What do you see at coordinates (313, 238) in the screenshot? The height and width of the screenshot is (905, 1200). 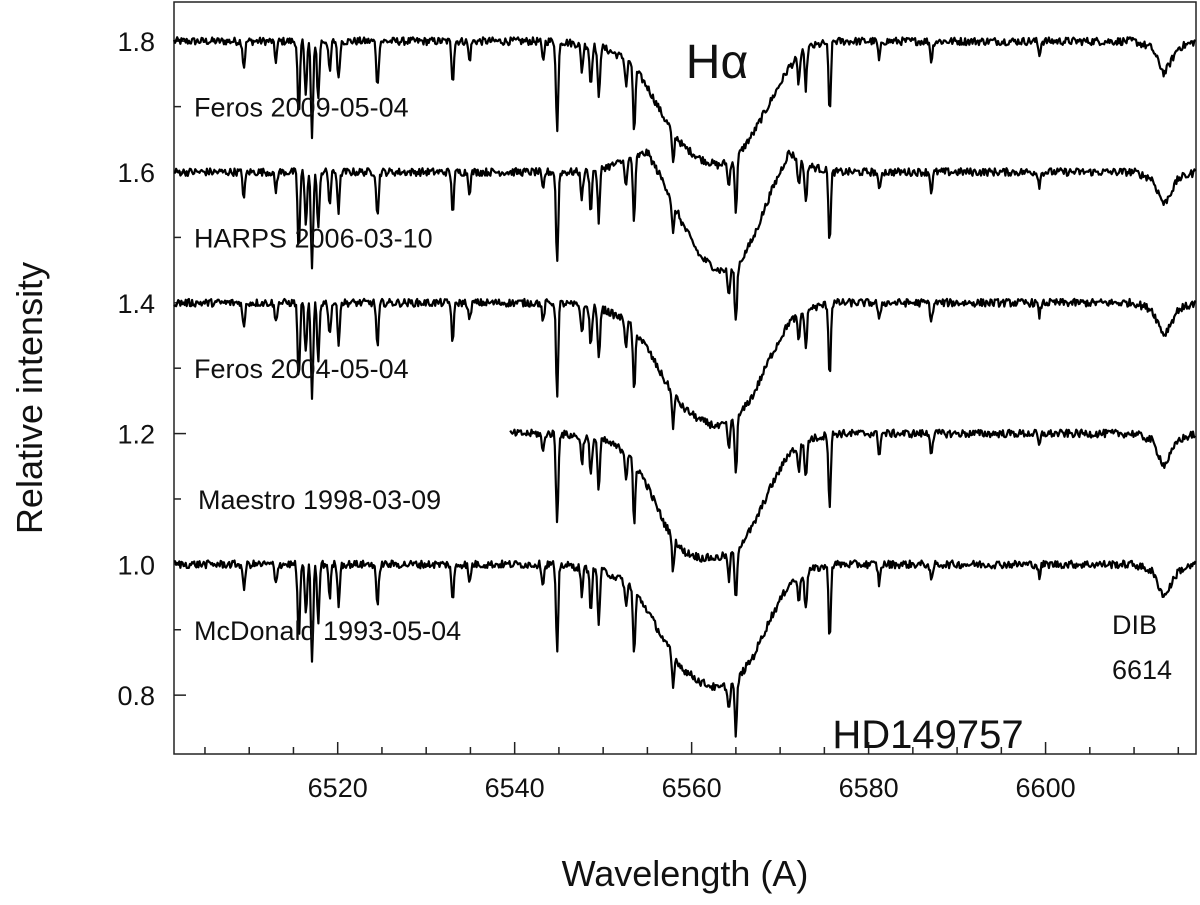 I see `series-label: HARPS 2006-03-10` at bounding box center [313, 238].